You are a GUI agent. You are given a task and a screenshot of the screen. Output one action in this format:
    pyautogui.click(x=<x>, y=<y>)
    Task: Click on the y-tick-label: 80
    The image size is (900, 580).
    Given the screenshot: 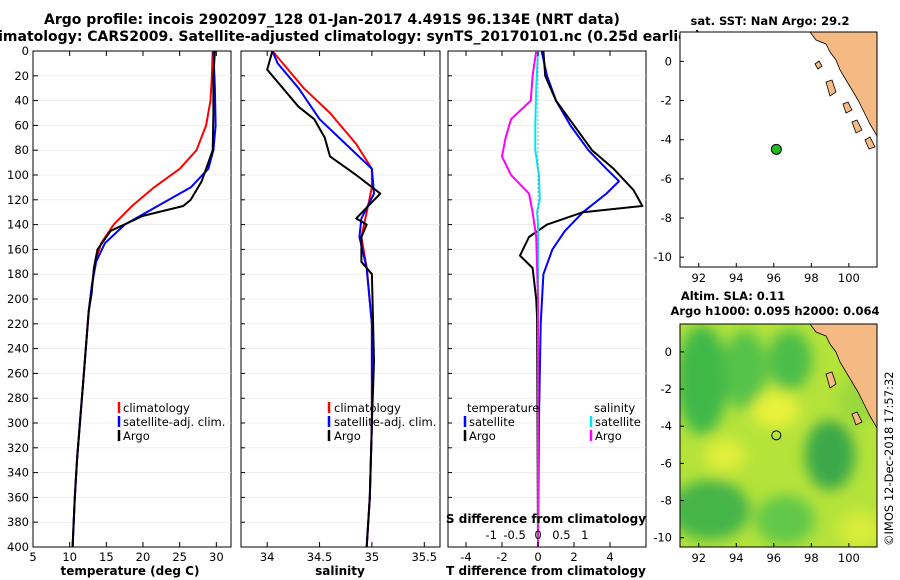 What is the action you would take?
    pyautogui.click(x=21, y=150)
    